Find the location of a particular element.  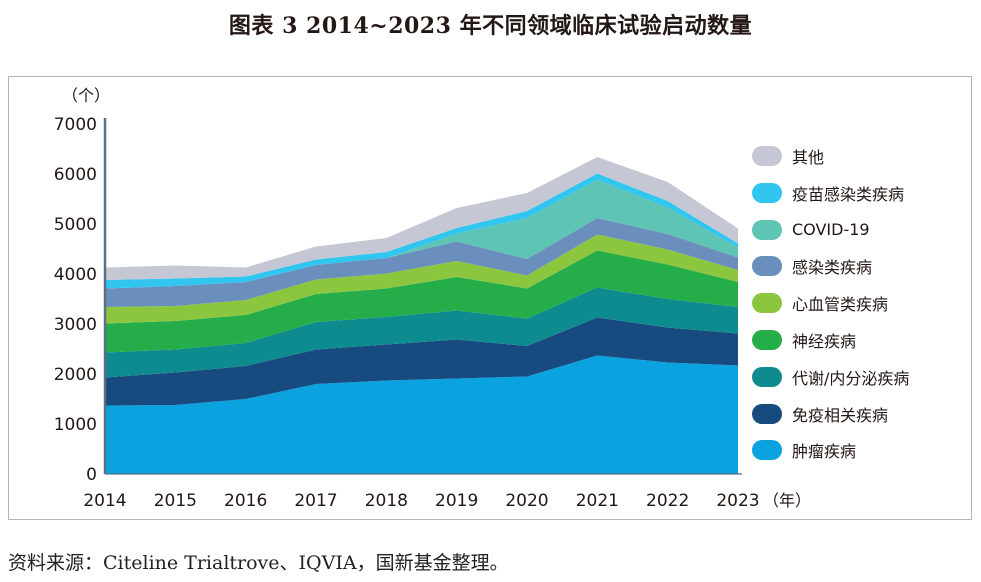

y-tick-label: 6000 is located at coordinates (75, 175).